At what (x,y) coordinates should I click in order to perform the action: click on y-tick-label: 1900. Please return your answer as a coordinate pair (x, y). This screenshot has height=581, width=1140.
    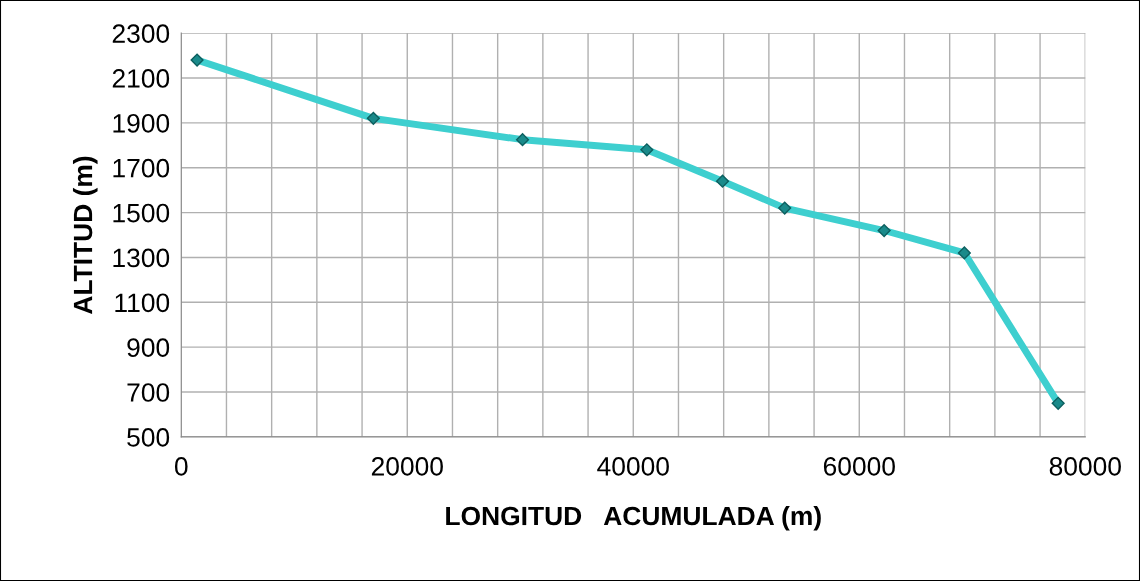
    Looking at the image, I should click on (141, 123).